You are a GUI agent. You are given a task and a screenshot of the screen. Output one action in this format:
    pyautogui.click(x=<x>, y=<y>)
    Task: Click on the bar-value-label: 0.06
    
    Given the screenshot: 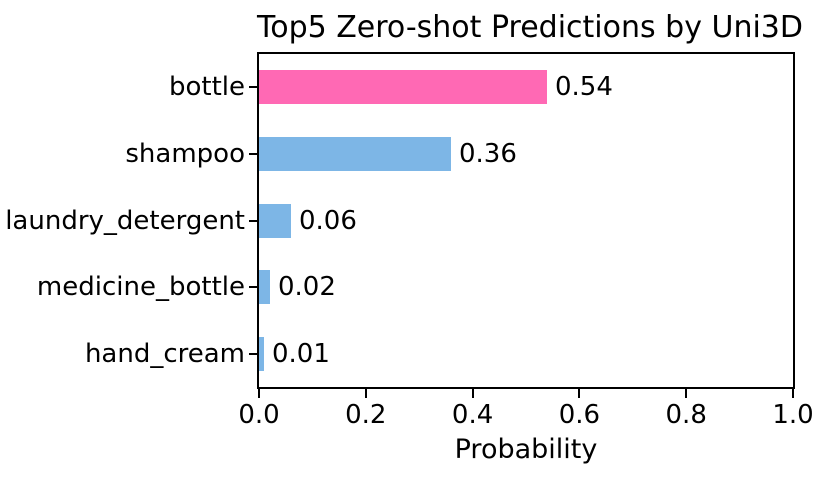 What is the action you would take?
    pyautogui.click(x=328, y=220)
    